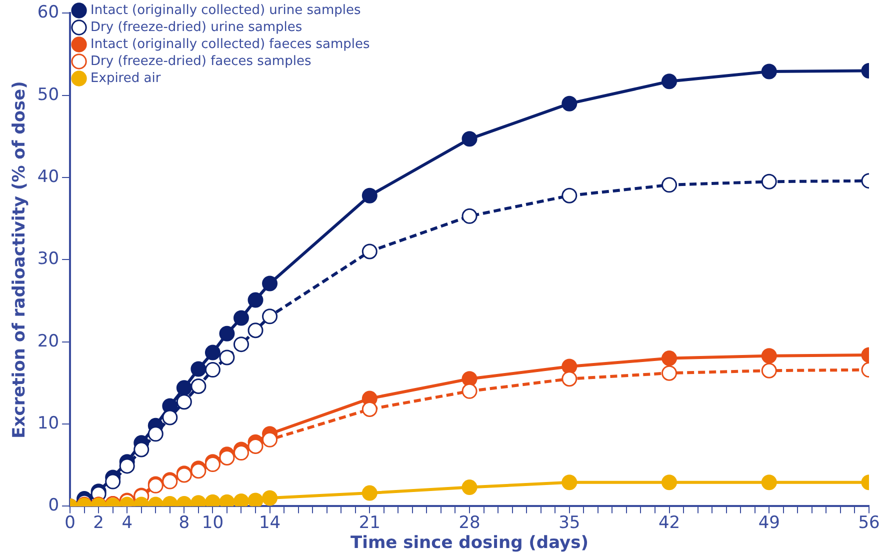  Describe the element at coordinates (126, 78) in the screenshot. I see `legend-label: Expired air` at that location.